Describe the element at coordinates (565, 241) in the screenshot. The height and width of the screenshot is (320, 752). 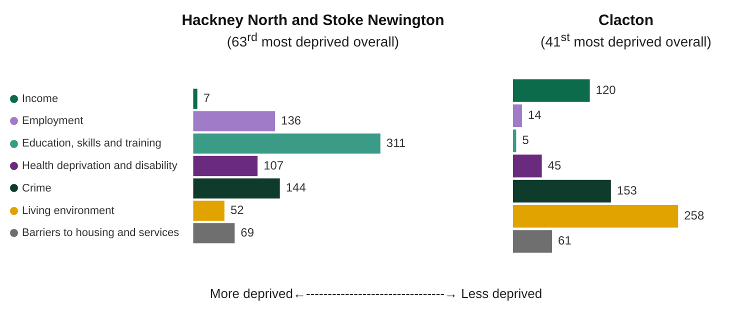
I see `data-label: 61` at that location.